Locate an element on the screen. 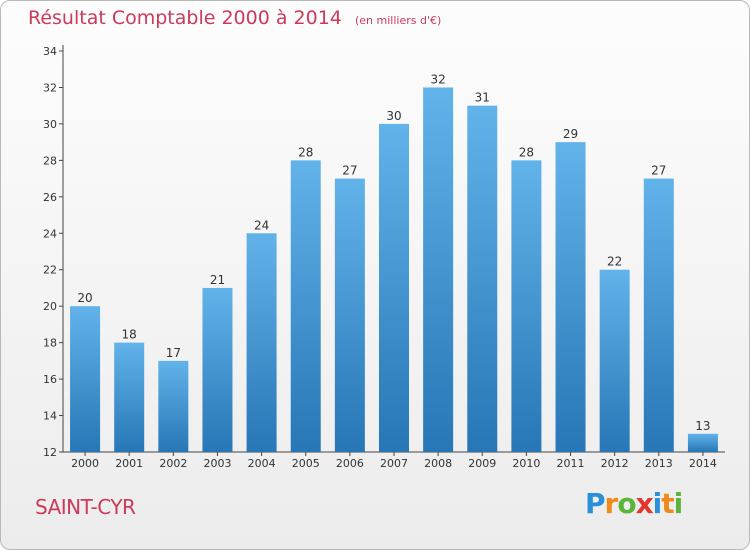 This screenshot has width=750, height=550. logo-letter: t is located at coordinates (667, 503).